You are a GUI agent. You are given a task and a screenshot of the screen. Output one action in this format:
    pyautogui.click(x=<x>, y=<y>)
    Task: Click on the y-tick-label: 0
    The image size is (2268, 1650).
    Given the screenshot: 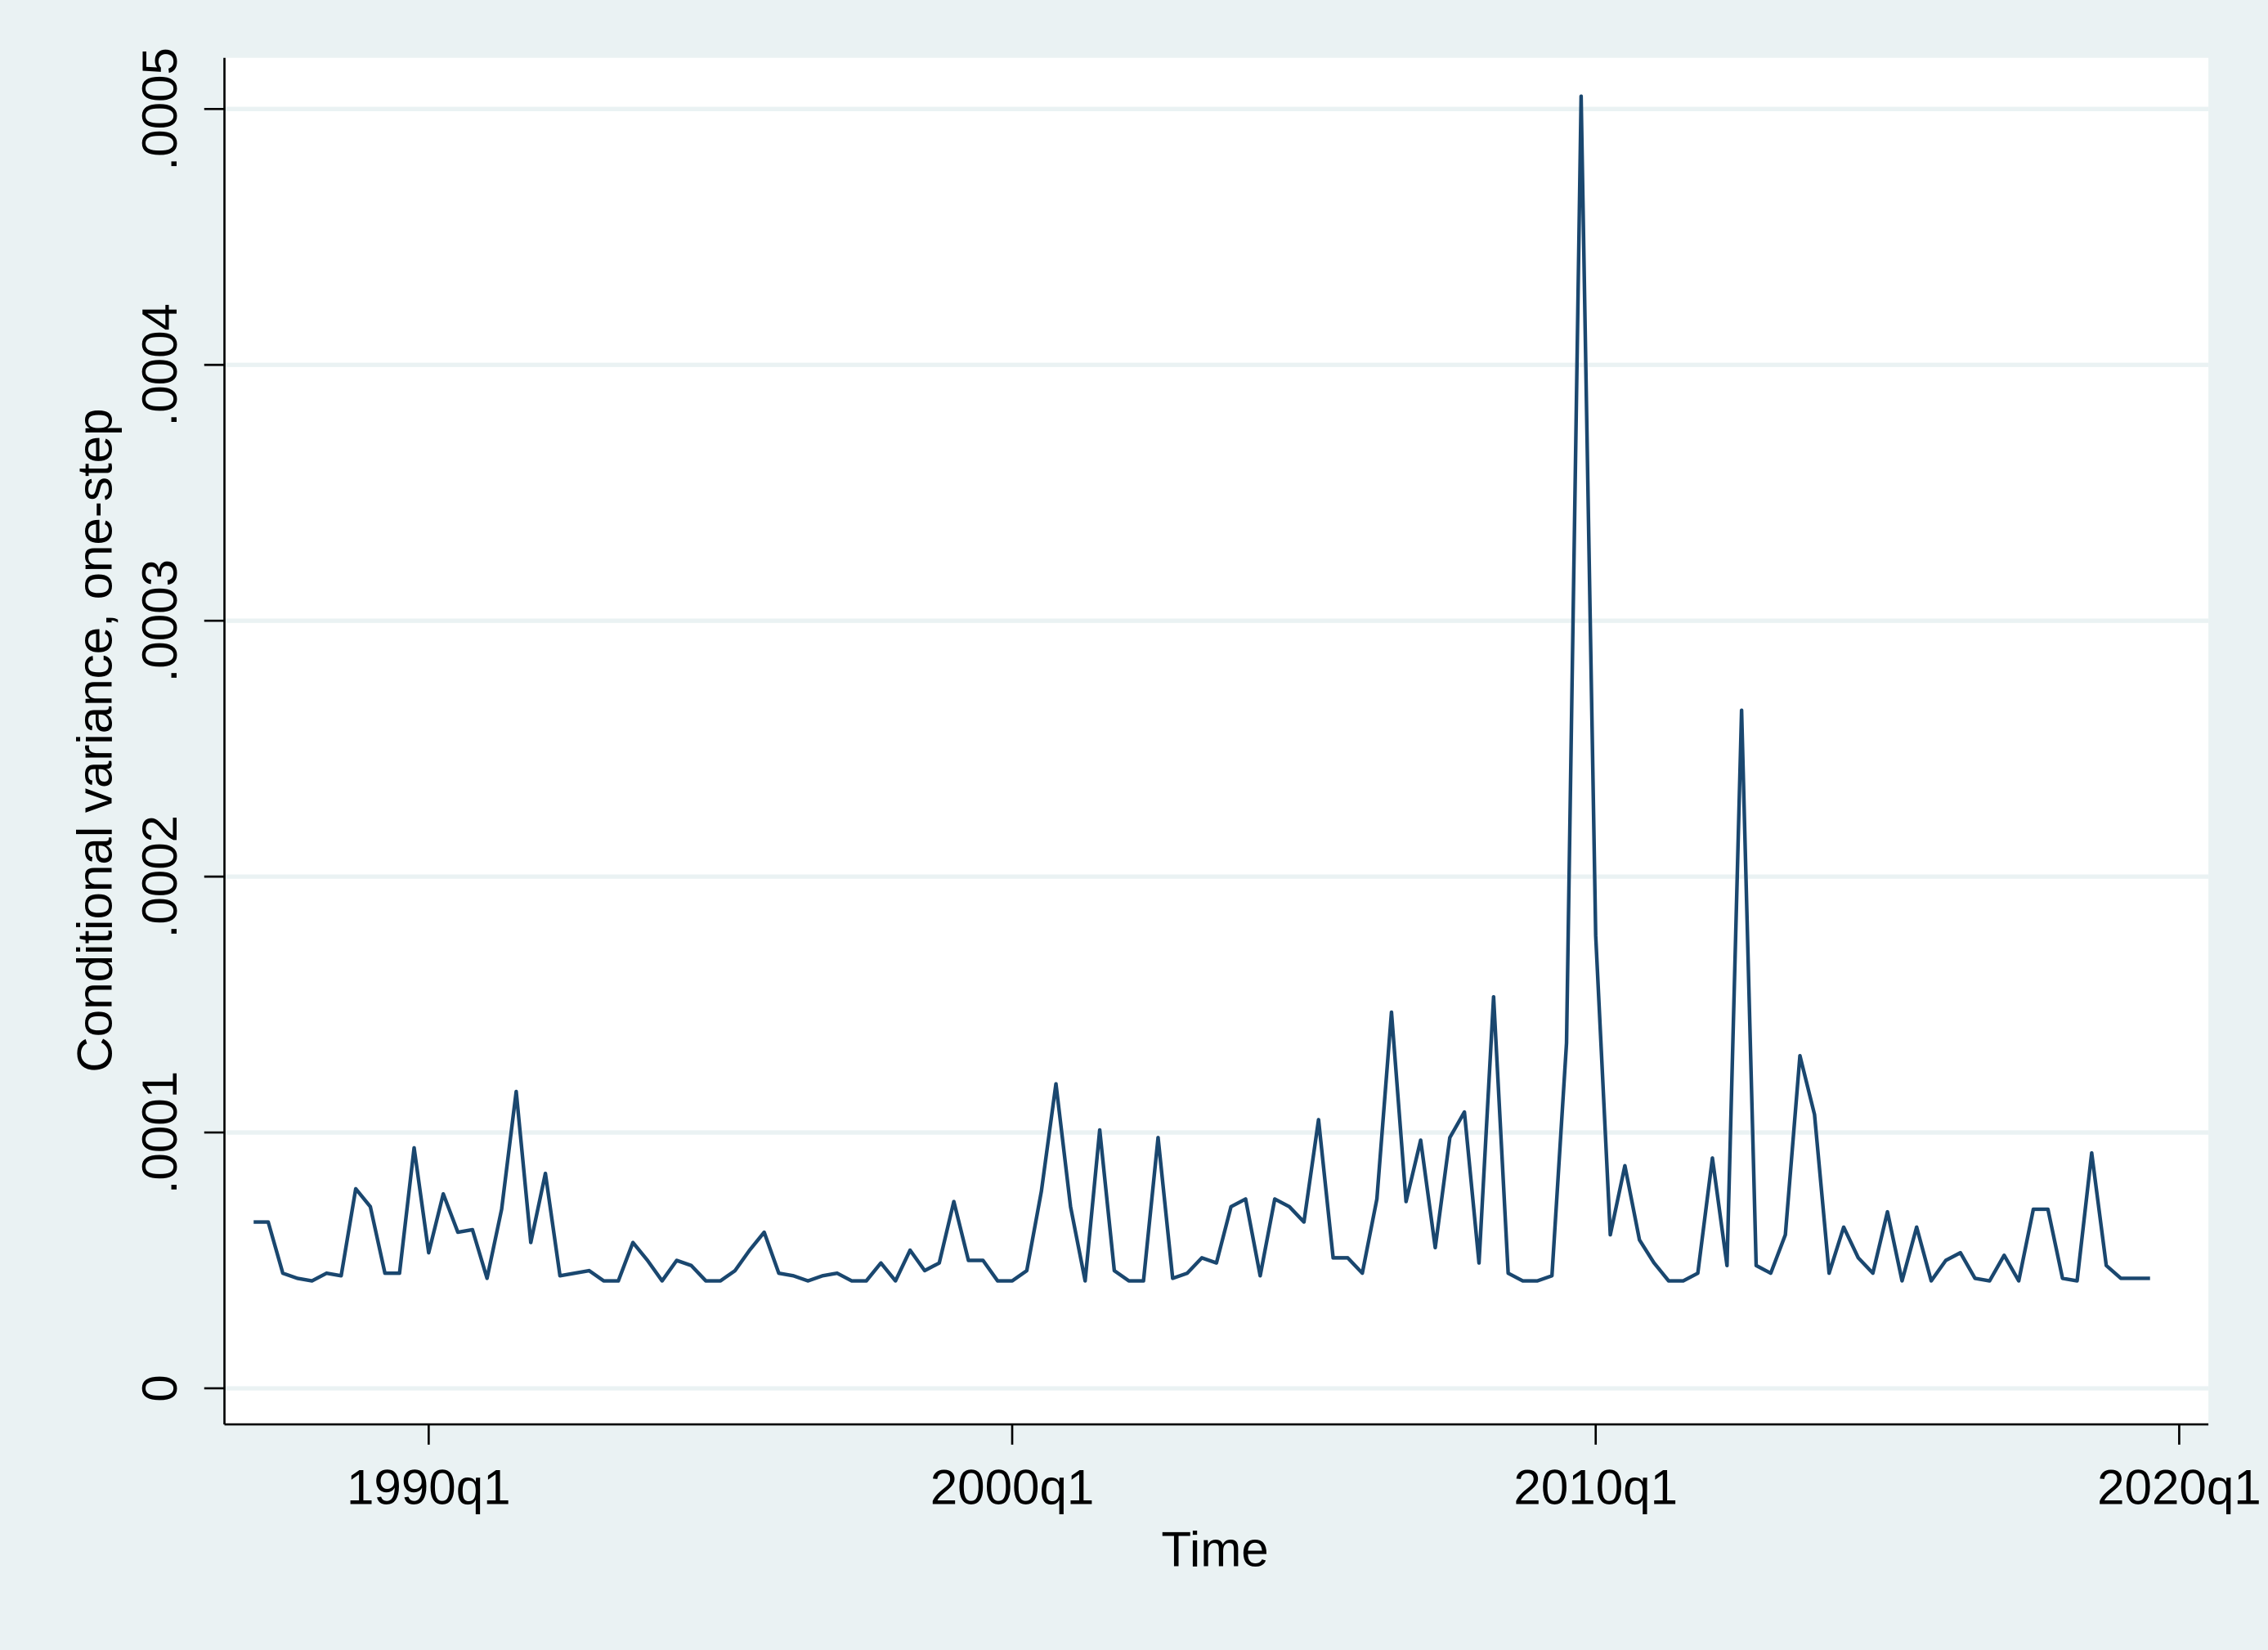 What is the action you would take?
    pyautogui.click(x=159, y=1387)
    